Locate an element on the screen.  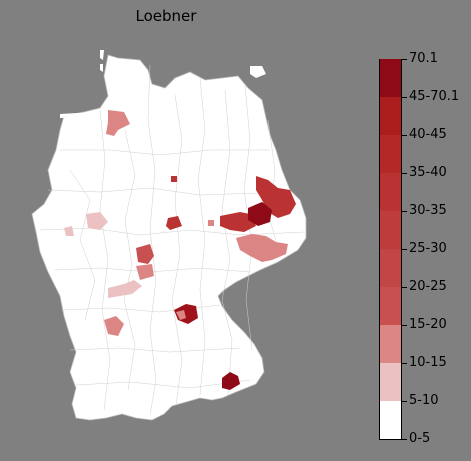
region-west-central is located at coordinates (97, 221).